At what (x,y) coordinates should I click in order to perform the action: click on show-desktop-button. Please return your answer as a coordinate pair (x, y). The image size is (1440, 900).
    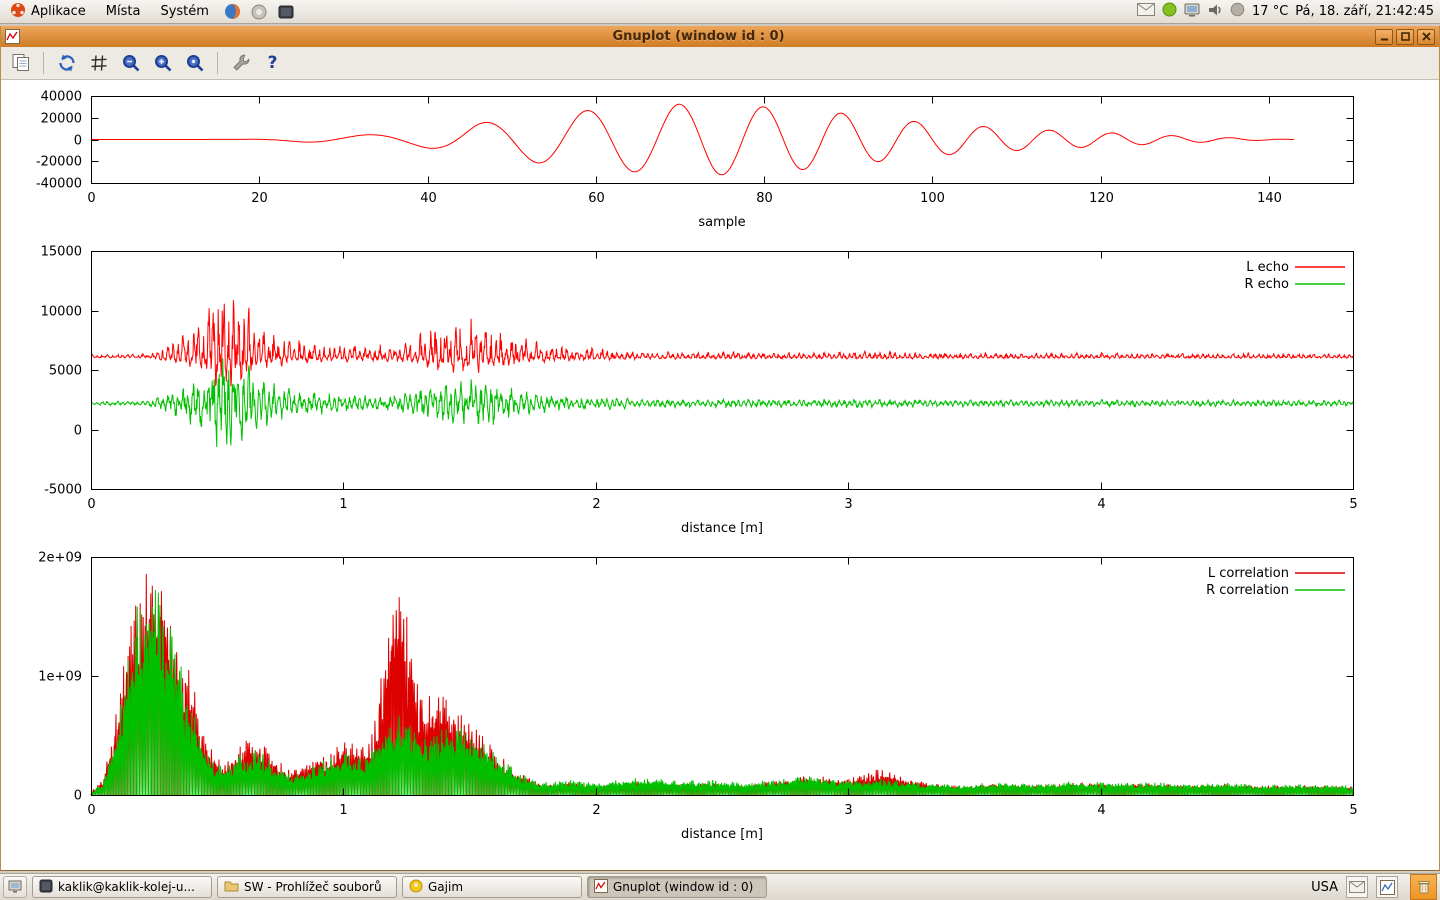
    Looking at the image, I should click on (15, 887).